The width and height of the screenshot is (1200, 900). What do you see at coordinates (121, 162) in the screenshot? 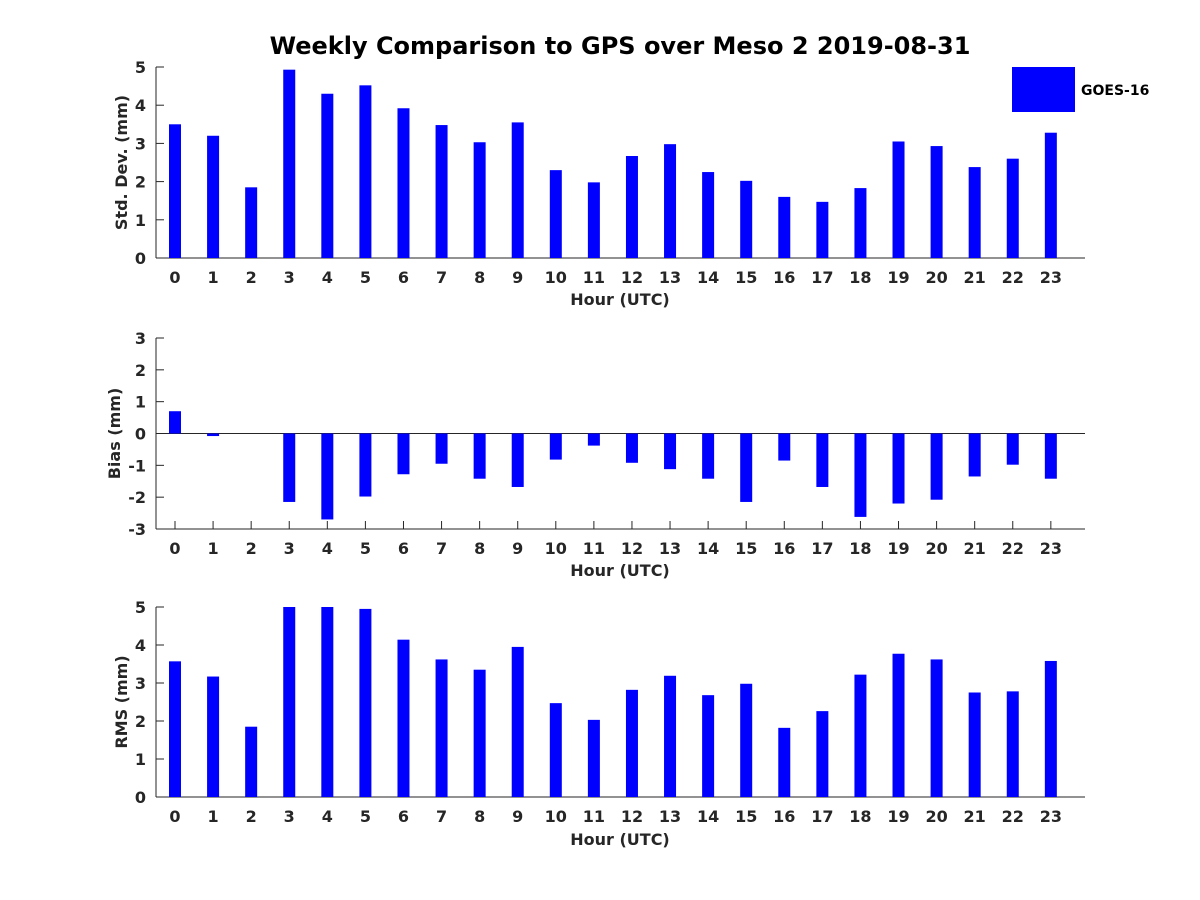
I see `std-dev-y-axis-label: Std. Dev. (mm)` at bounding box center [121, 162].